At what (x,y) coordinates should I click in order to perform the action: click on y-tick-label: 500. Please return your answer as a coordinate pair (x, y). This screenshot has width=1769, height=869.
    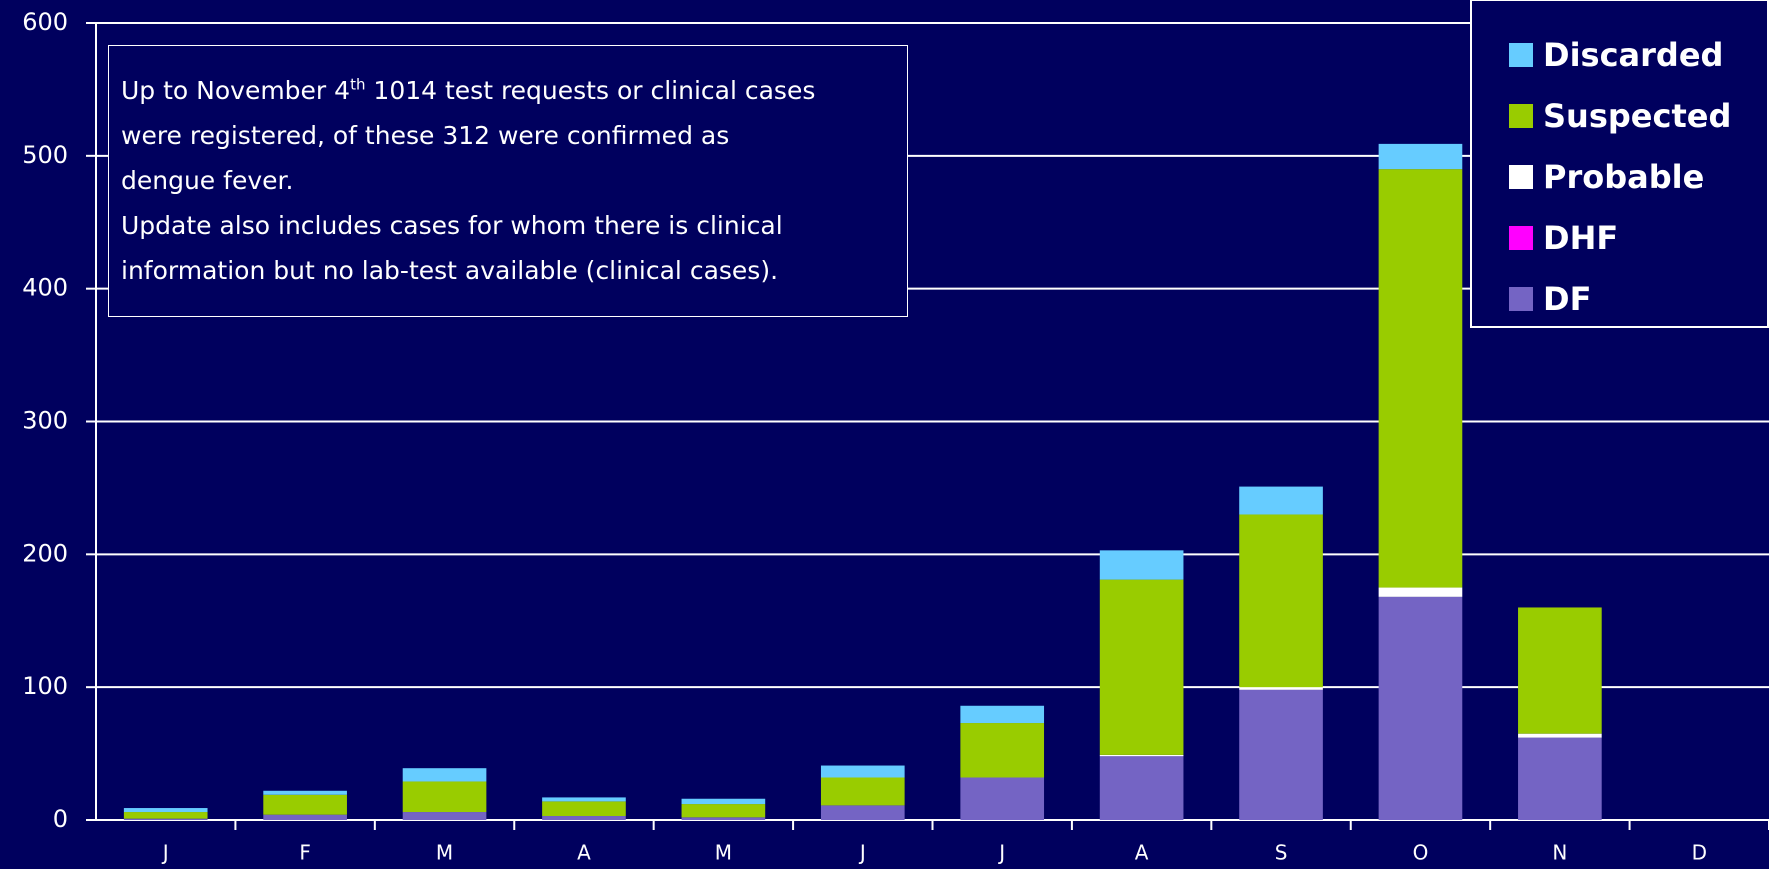
    Looking at the image, I should click on (45, 155).